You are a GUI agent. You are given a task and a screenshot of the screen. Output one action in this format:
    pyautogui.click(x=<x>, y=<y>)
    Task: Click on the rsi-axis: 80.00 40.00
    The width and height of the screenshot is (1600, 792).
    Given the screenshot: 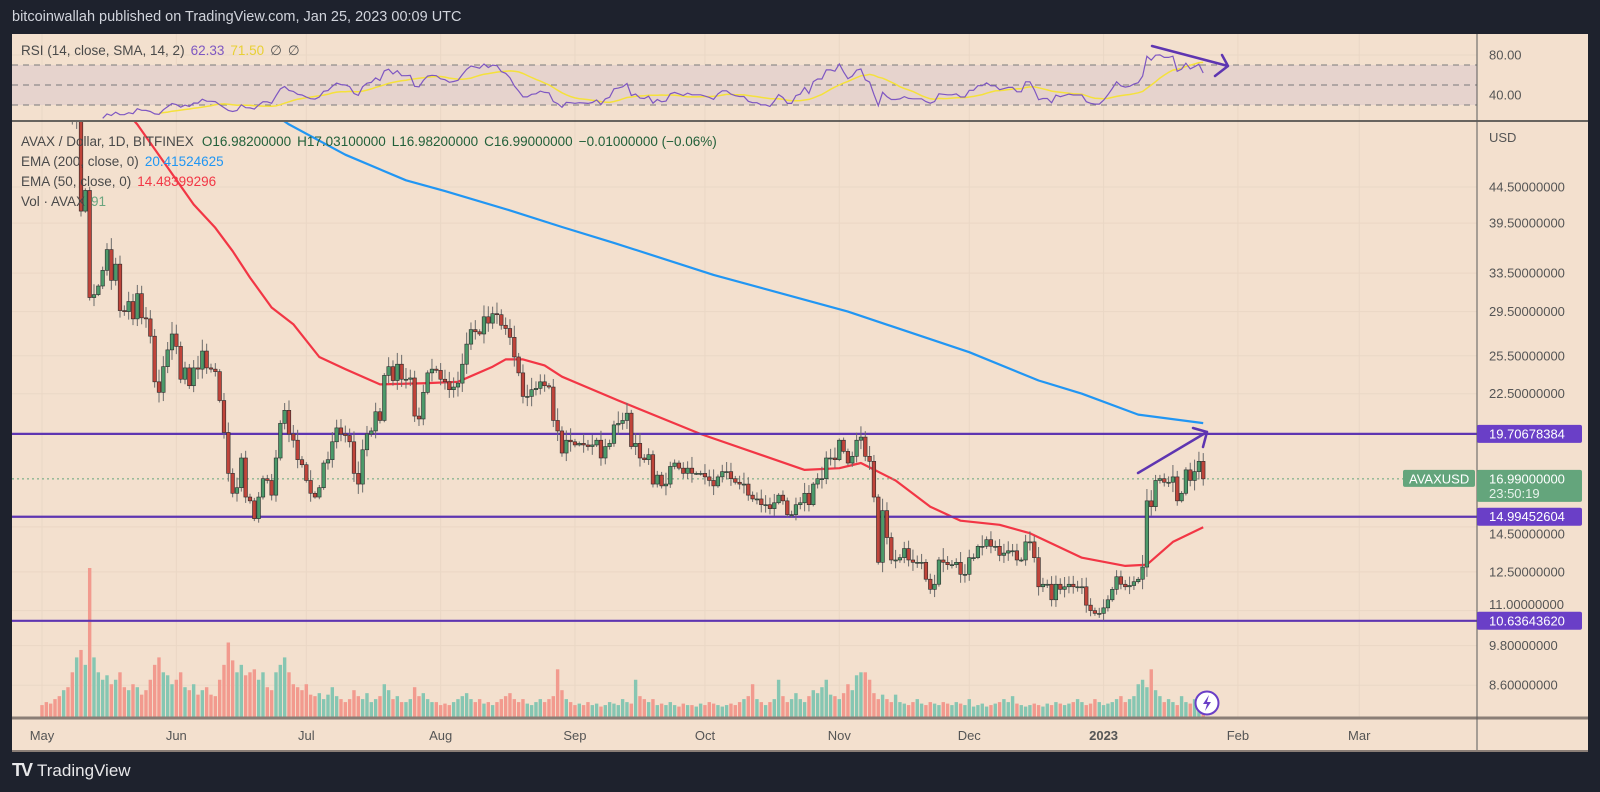 What is the action you would take?
    pyautogui.click(x=1505, y=75)
    